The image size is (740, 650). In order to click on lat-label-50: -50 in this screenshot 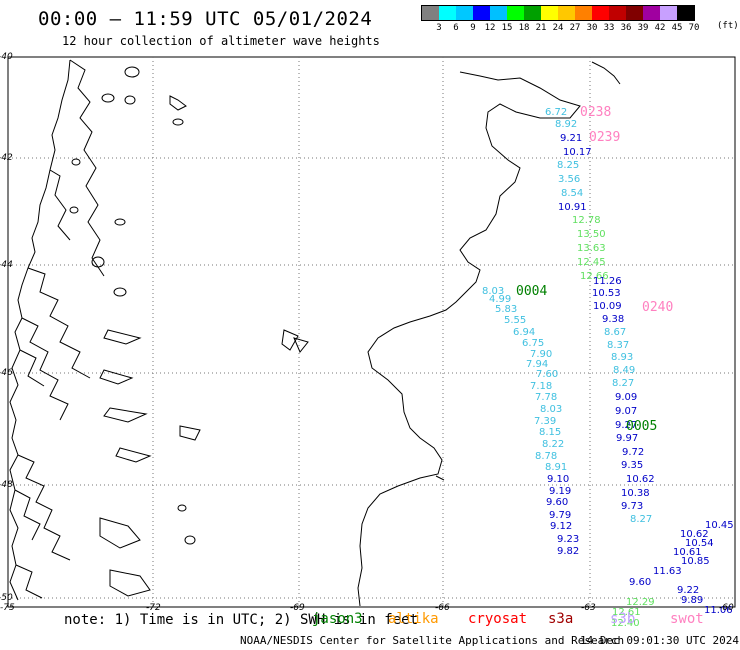, I will do `click(6, 598)`.